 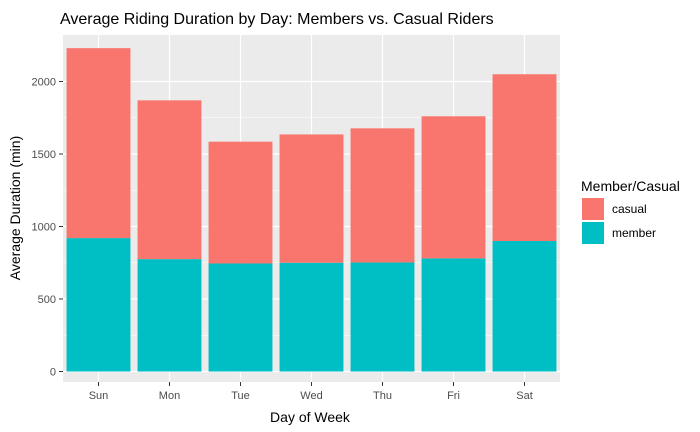 What do you see at coordinates (453, 396) in the screenshot?
I see `x-tick-label: Fri` at bounding box center [453, 396].